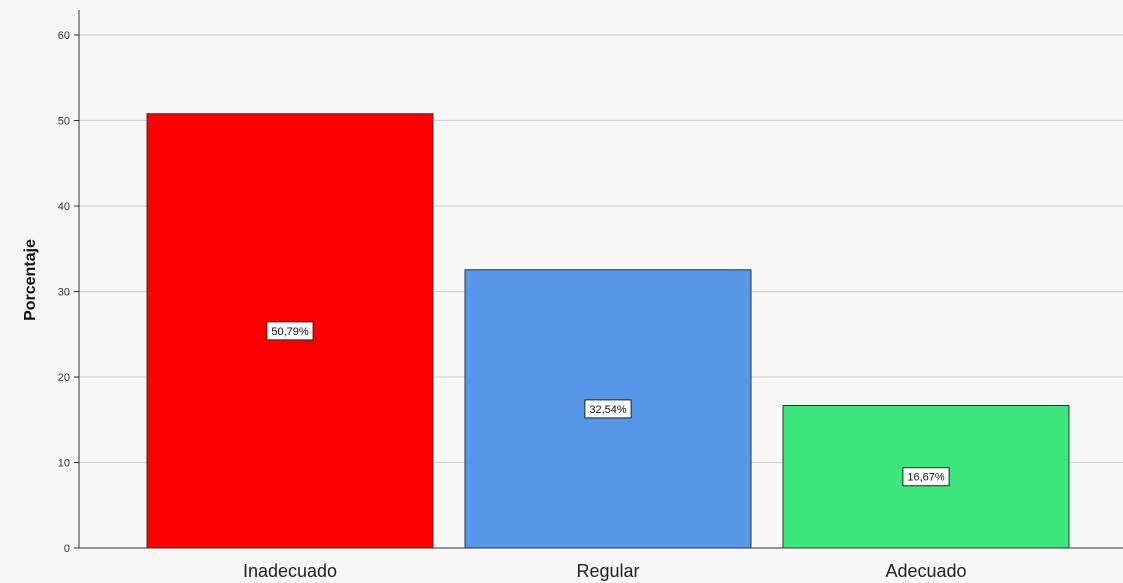  What do you see at coordinates (925, 571) in the screenshot?
I see `x-tick-label: Adecuado` at bounding box center [925, 571].